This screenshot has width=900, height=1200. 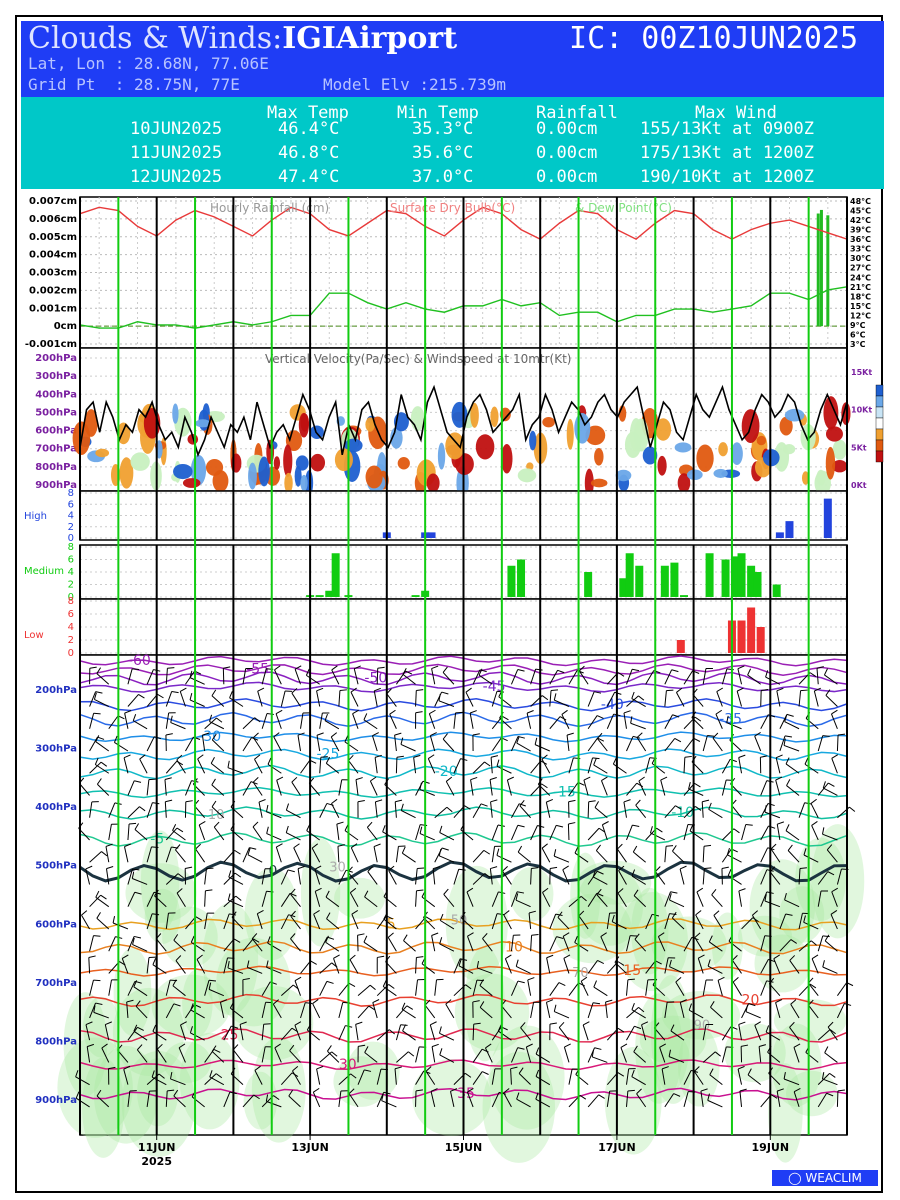 I want to click on cloud-tick-label: 2, so click(x=71, y=527).